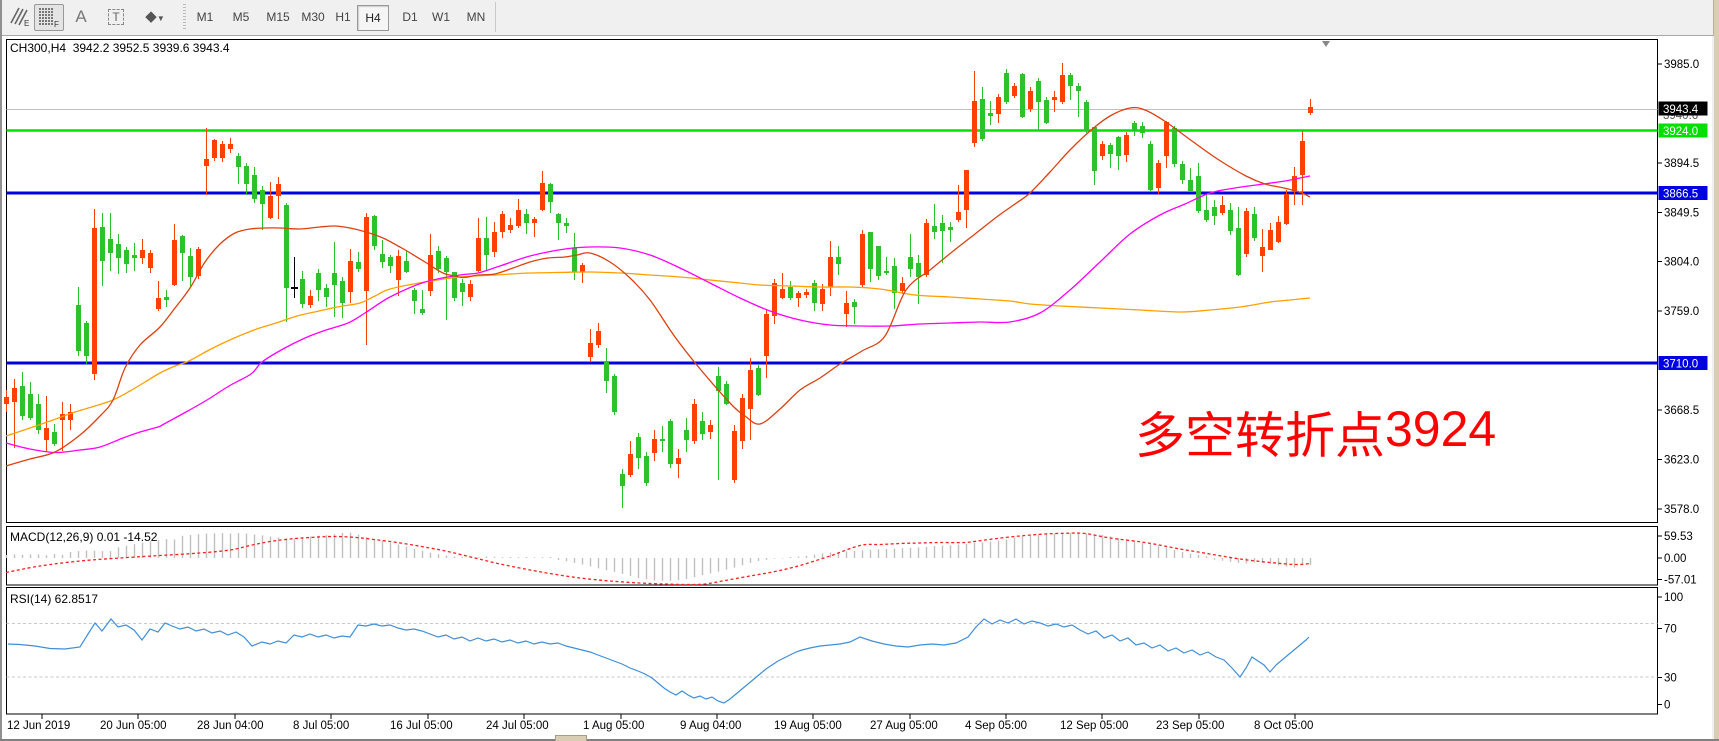 This screenshot has height=741, width=1719. Describe the element at coordinates (133, 726) in the screenshot. I see `svg-text: 20 Jun 05:00` at that location.